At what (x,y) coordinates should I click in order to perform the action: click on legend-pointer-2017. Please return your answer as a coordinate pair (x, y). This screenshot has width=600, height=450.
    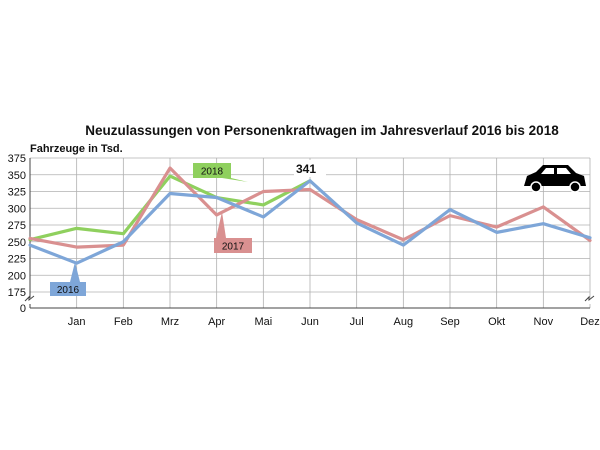
    Looking at the image, I should click on (221, 225).